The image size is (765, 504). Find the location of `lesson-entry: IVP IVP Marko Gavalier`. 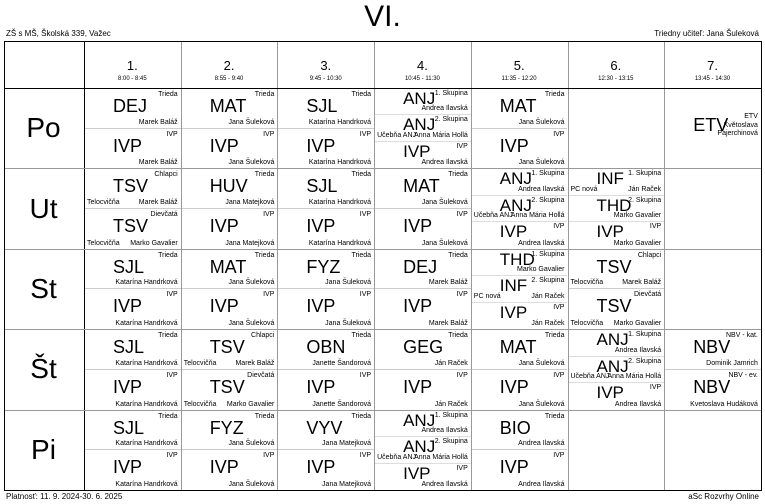

lesson-entry: IVP IVP Marko Gavalier is located at coordinates (617, 235).